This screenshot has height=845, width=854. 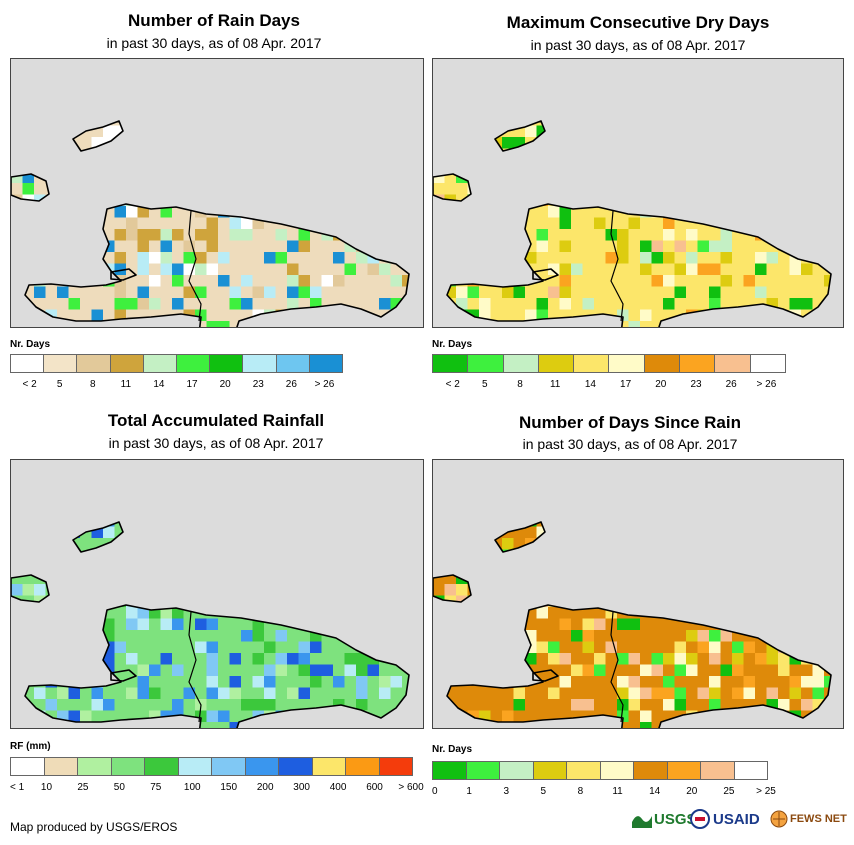 I want to click on legend-tick-label: > 25, so click(x=766, y=791).